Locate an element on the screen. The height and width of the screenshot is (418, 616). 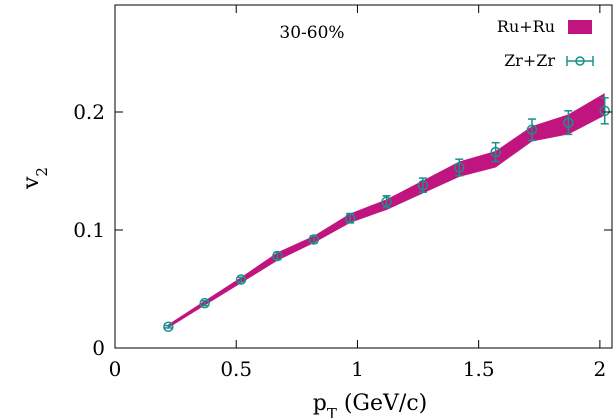
legend: Ru+Ru Zr+Zr is located at coordinates (545, 43).